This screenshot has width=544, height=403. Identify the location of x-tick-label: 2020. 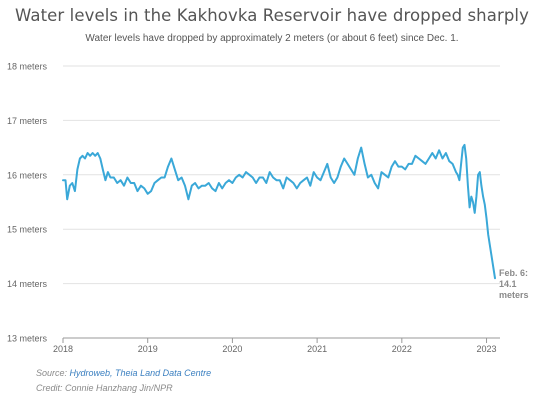
(232, 349).